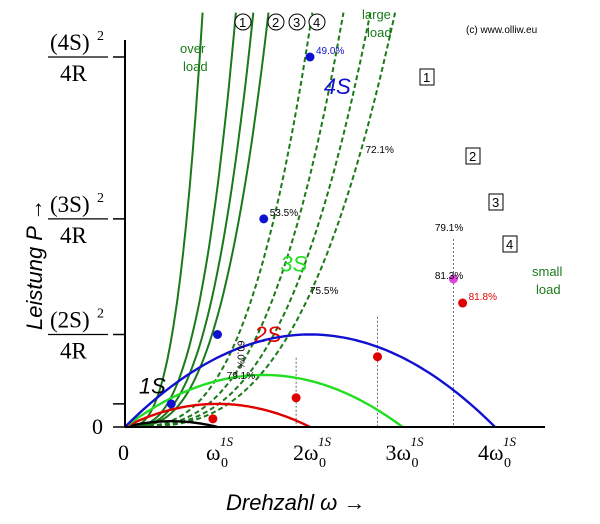  I want to click on top-circle-label-3: 3, so click(296, 22).